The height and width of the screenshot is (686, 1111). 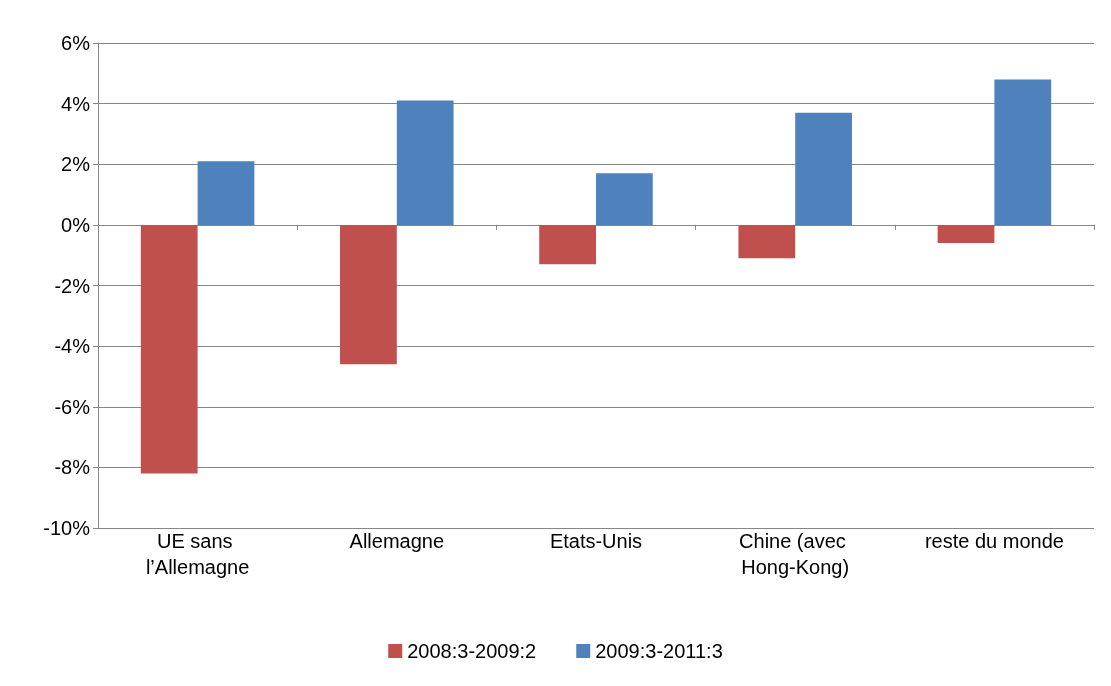 What do you see at coordinates (76, 224) in the screenshot?
I see `y-tick-label: 0%` at bounding box center [76, 224].